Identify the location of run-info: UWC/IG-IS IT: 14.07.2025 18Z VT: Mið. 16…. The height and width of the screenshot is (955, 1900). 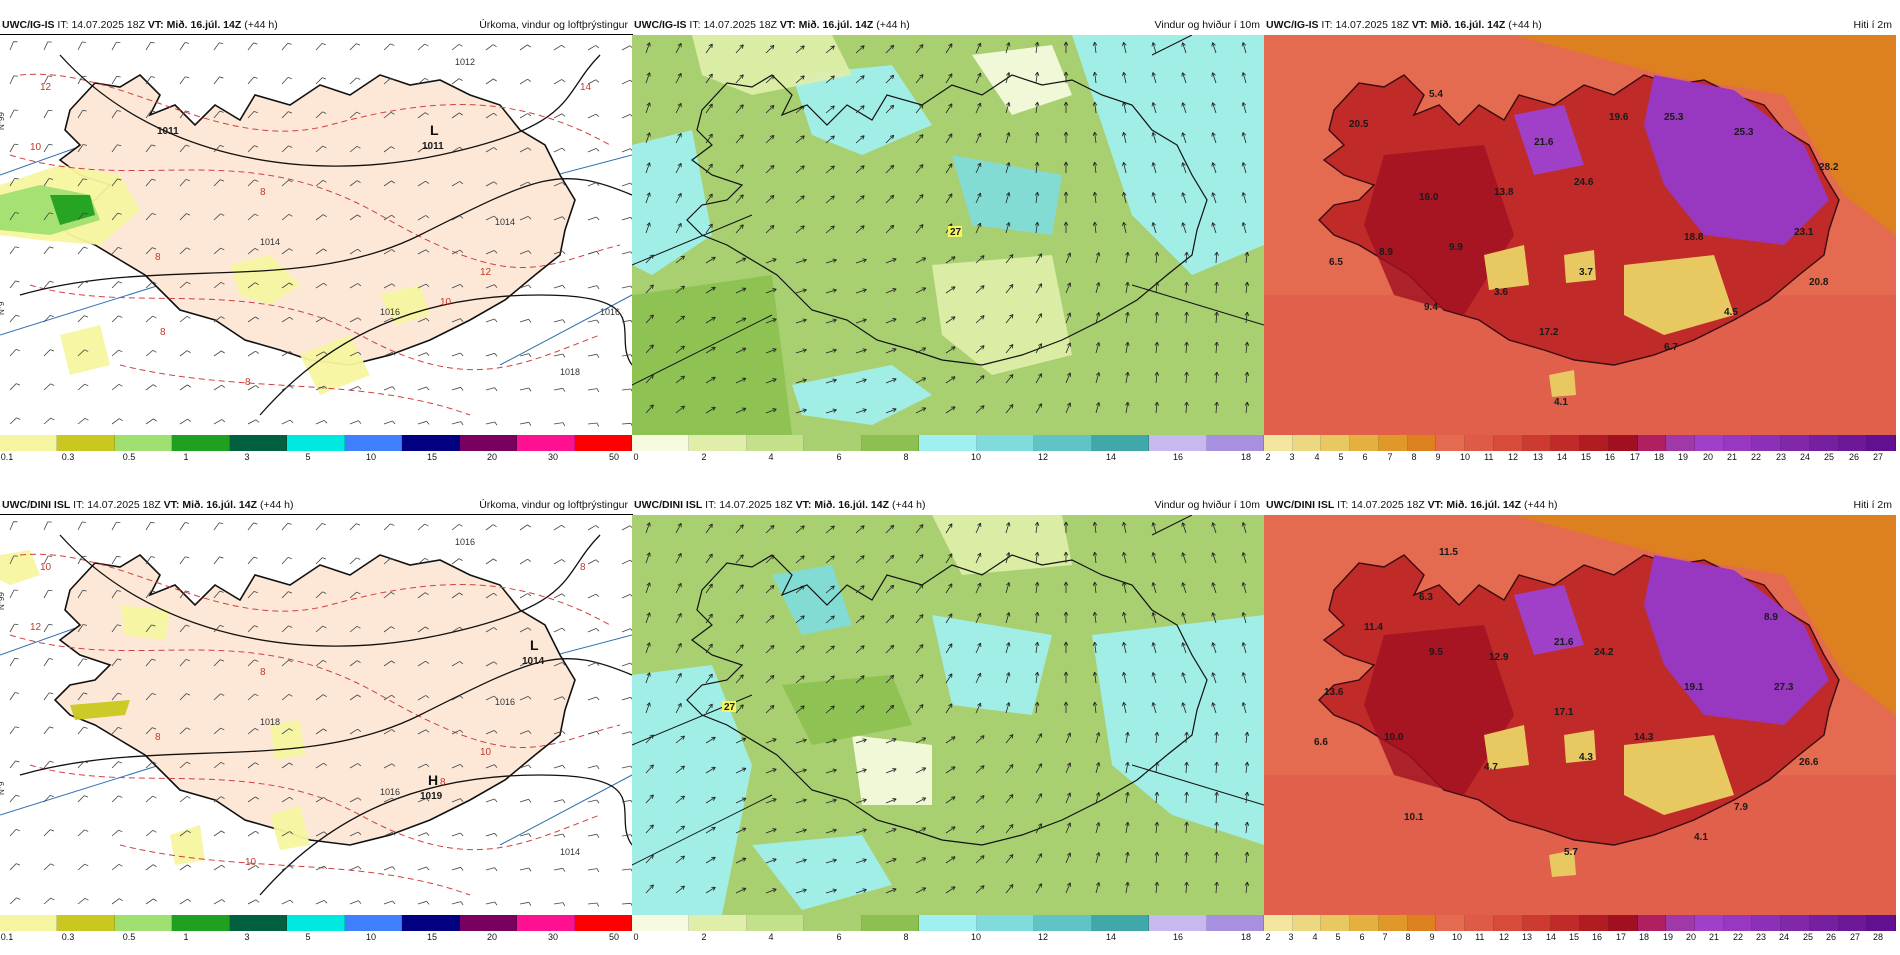
(772, 25).